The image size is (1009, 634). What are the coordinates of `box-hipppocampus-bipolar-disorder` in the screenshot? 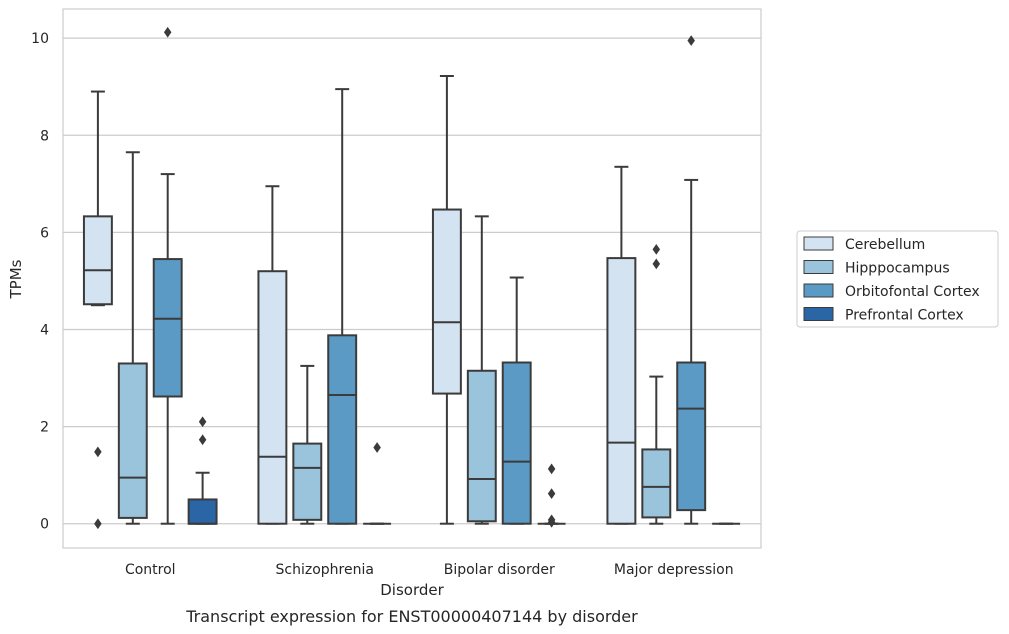 It's located at (481, 370).